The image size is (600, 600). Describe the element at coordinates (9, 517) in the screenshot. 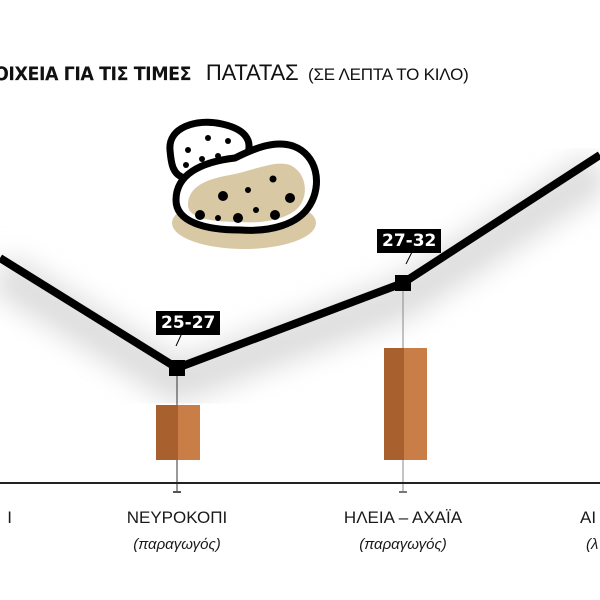

I see `x-label-left: Ι` at that location.